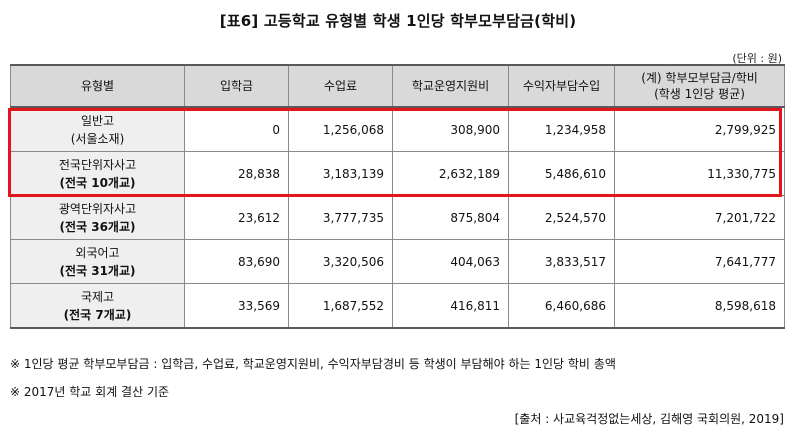 This screenshot has width=796, height=436. What do you see at coordinates (97, 226) in the screenshot?
I see `row-type-sublabel: (전국 36개교)` at bounding box center [97, 226].